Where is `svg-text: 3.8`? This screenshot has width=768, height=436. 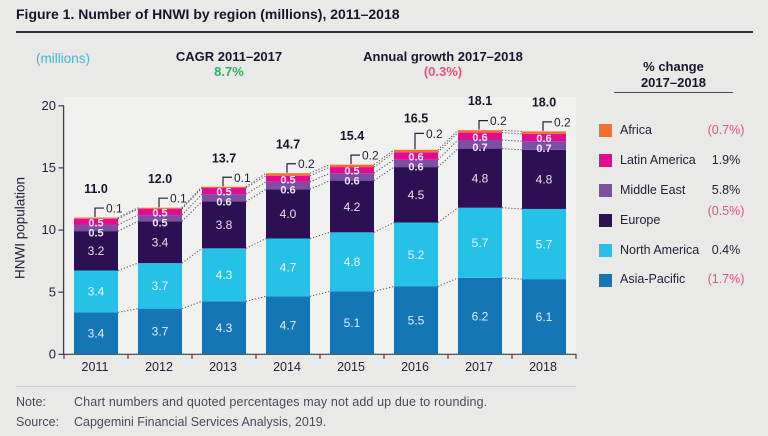 svg-text: 3.8 is located at coordinates (224, 225).